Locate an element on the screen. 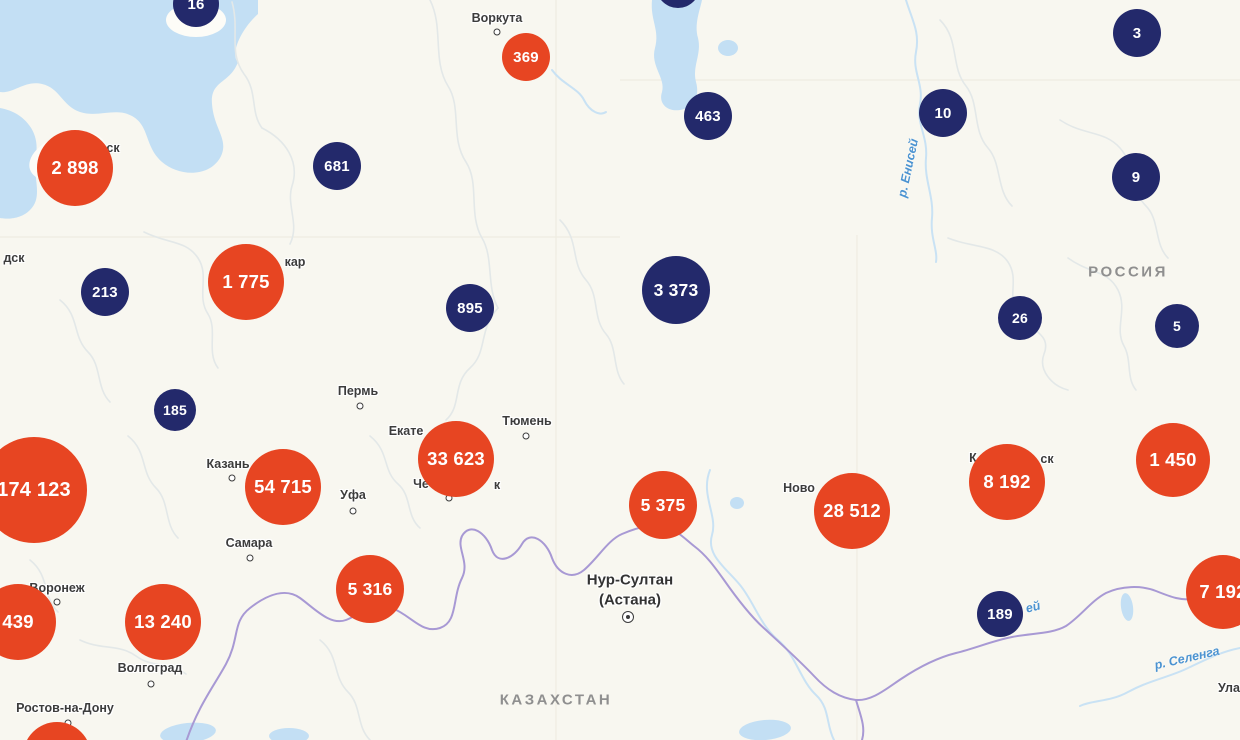 This screenshot has height=740, width=1240. case-bubble-value: 16 is located at coordinates (196, 6).